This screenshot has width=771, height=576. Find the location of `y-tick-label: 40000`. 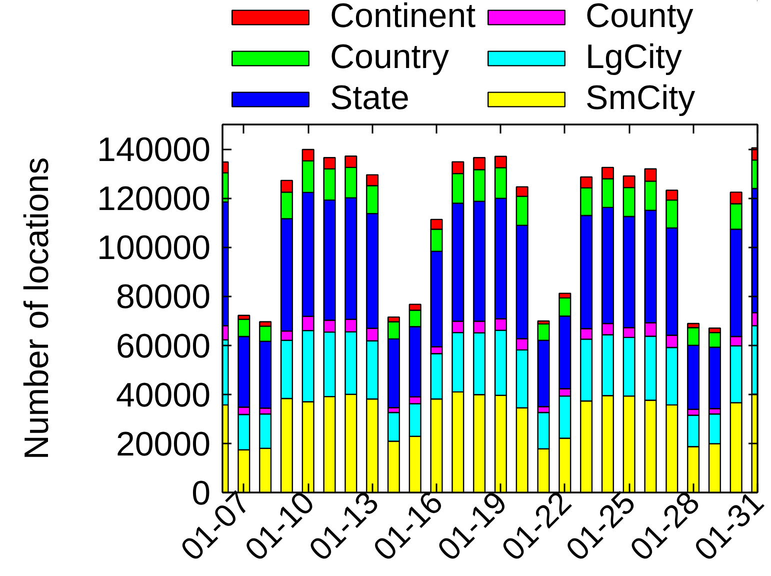

y-tick-label: 40000 is located at coordinates (163, 395).